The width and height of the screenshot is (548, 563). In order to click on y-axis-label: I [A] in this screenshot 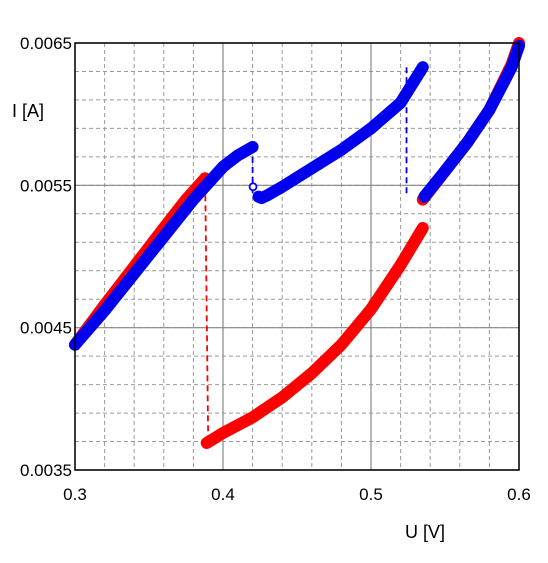, I will do `click(28, 111)`.